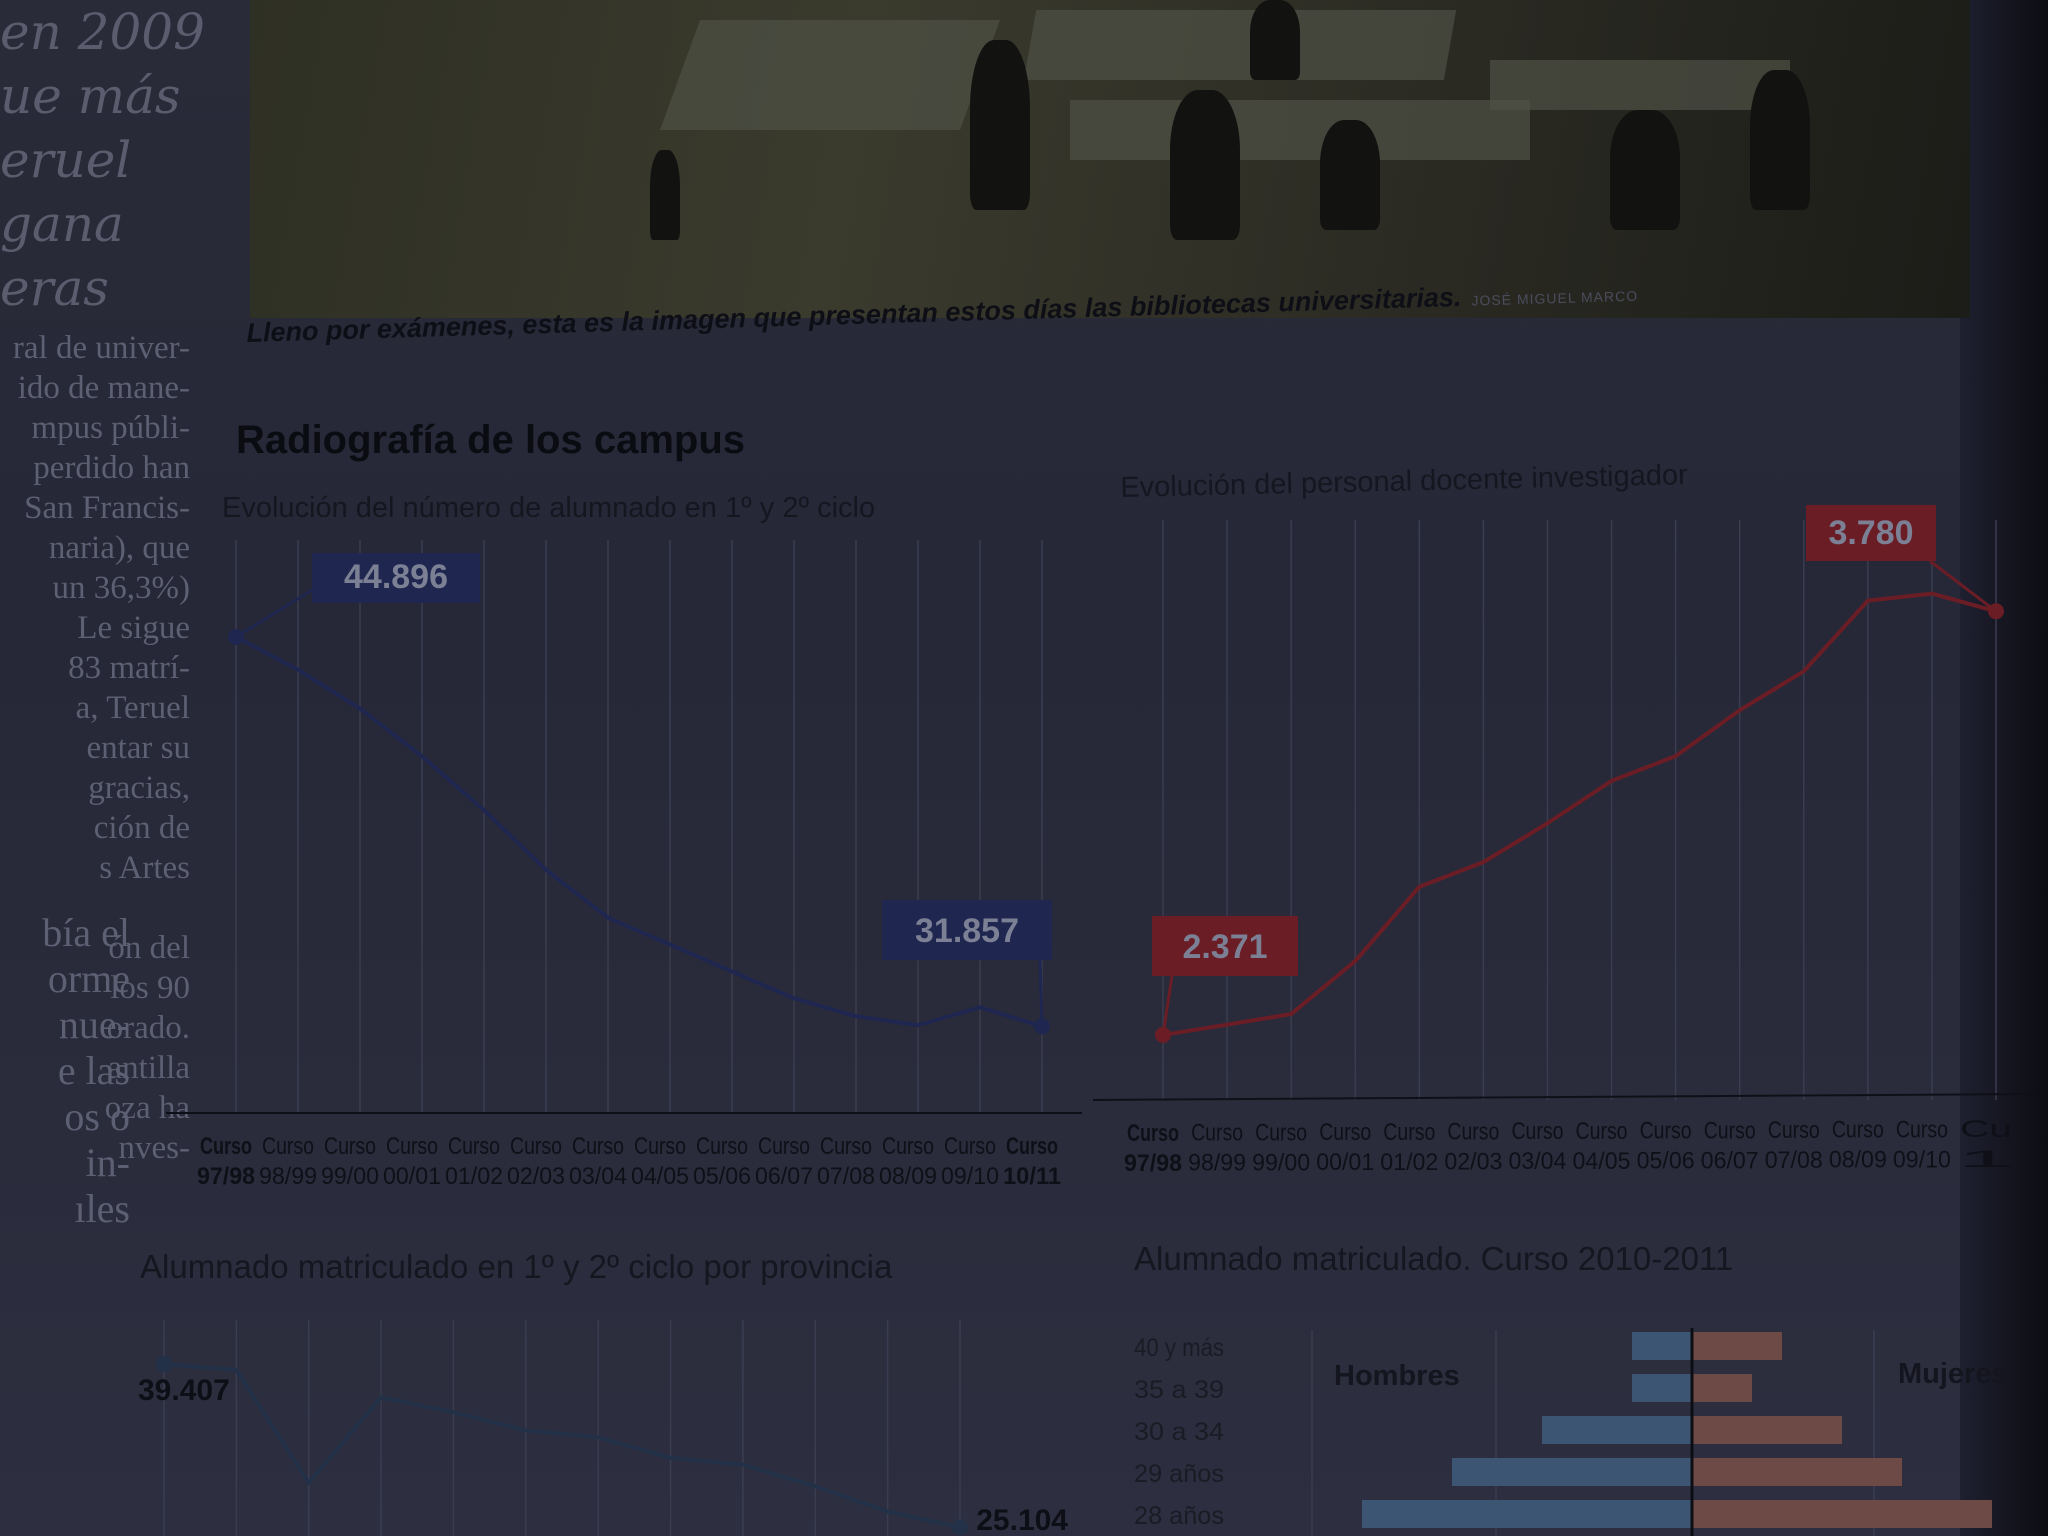  What do you see at coordinates (102, 160) in the screenshot?
I see `headline-fragment: en 2009 ue más eruel gana eras` at bounding box center [102, 160].